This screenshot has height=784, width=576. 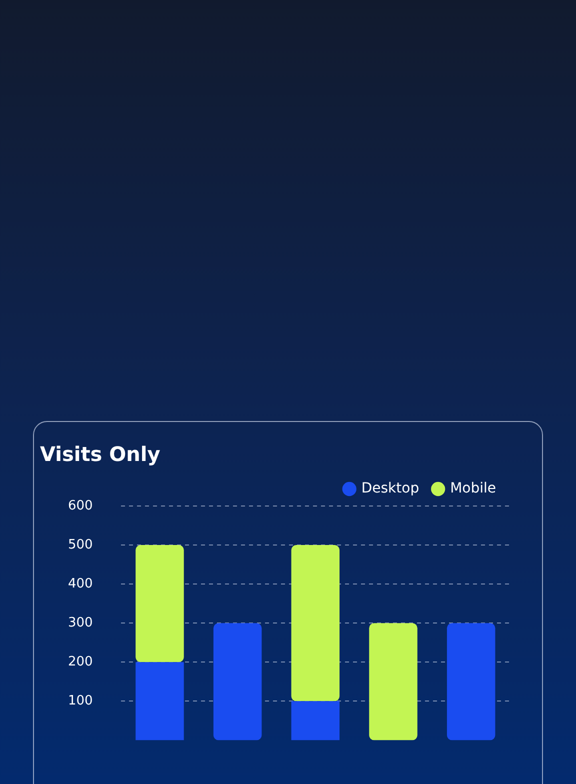 I want to click on y-tick-label: 300, so click(x=80, y=622).